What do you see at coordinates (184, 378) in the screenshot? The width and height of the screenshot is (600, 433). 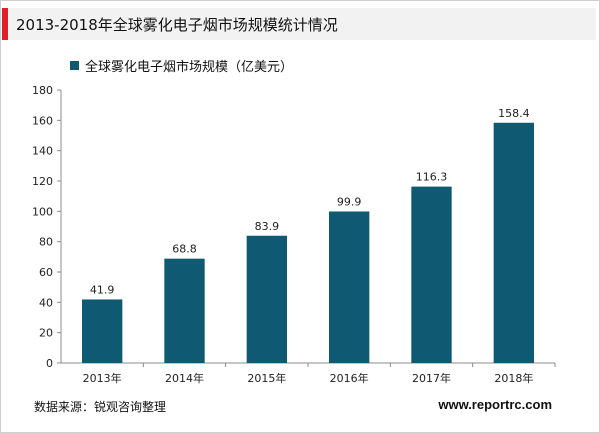 I see `x-tick-label: 2014年` at bounding box center [184, 378].